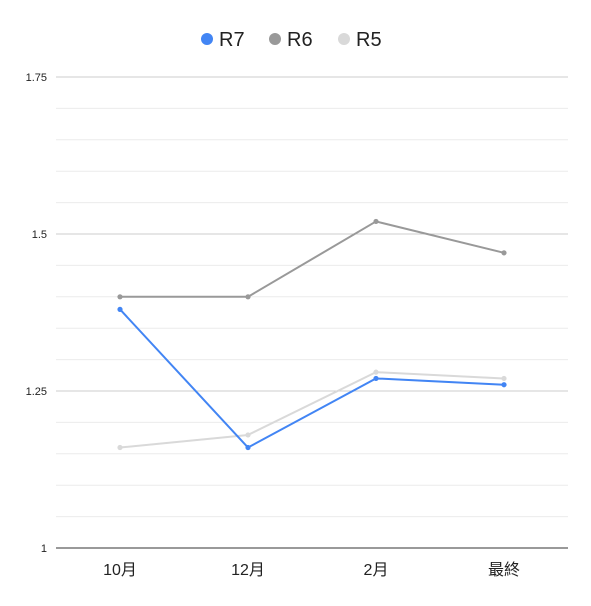 The height and width of the screenshot is (606, 591). I want to click on series-line-r5, so click(312, 410).